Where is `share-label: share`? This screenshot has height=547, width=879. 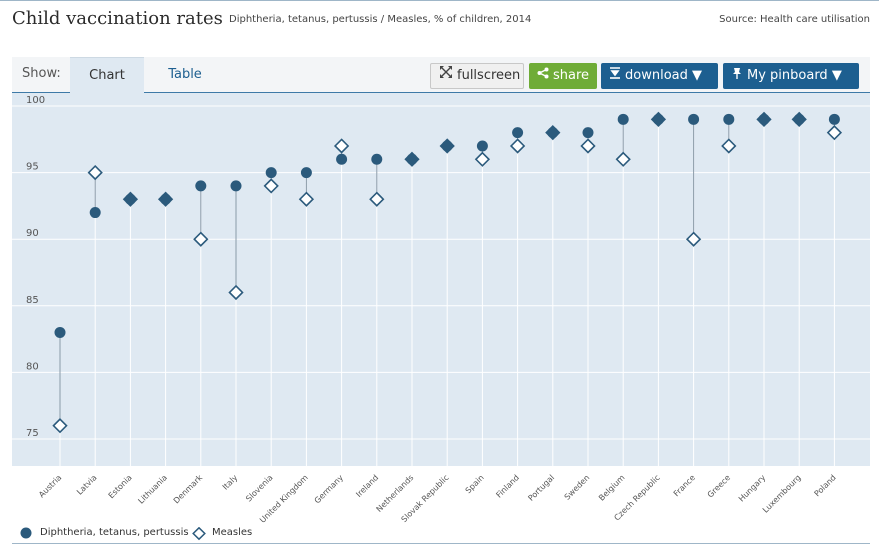 share-label: share is located at coordinates (571, 75).